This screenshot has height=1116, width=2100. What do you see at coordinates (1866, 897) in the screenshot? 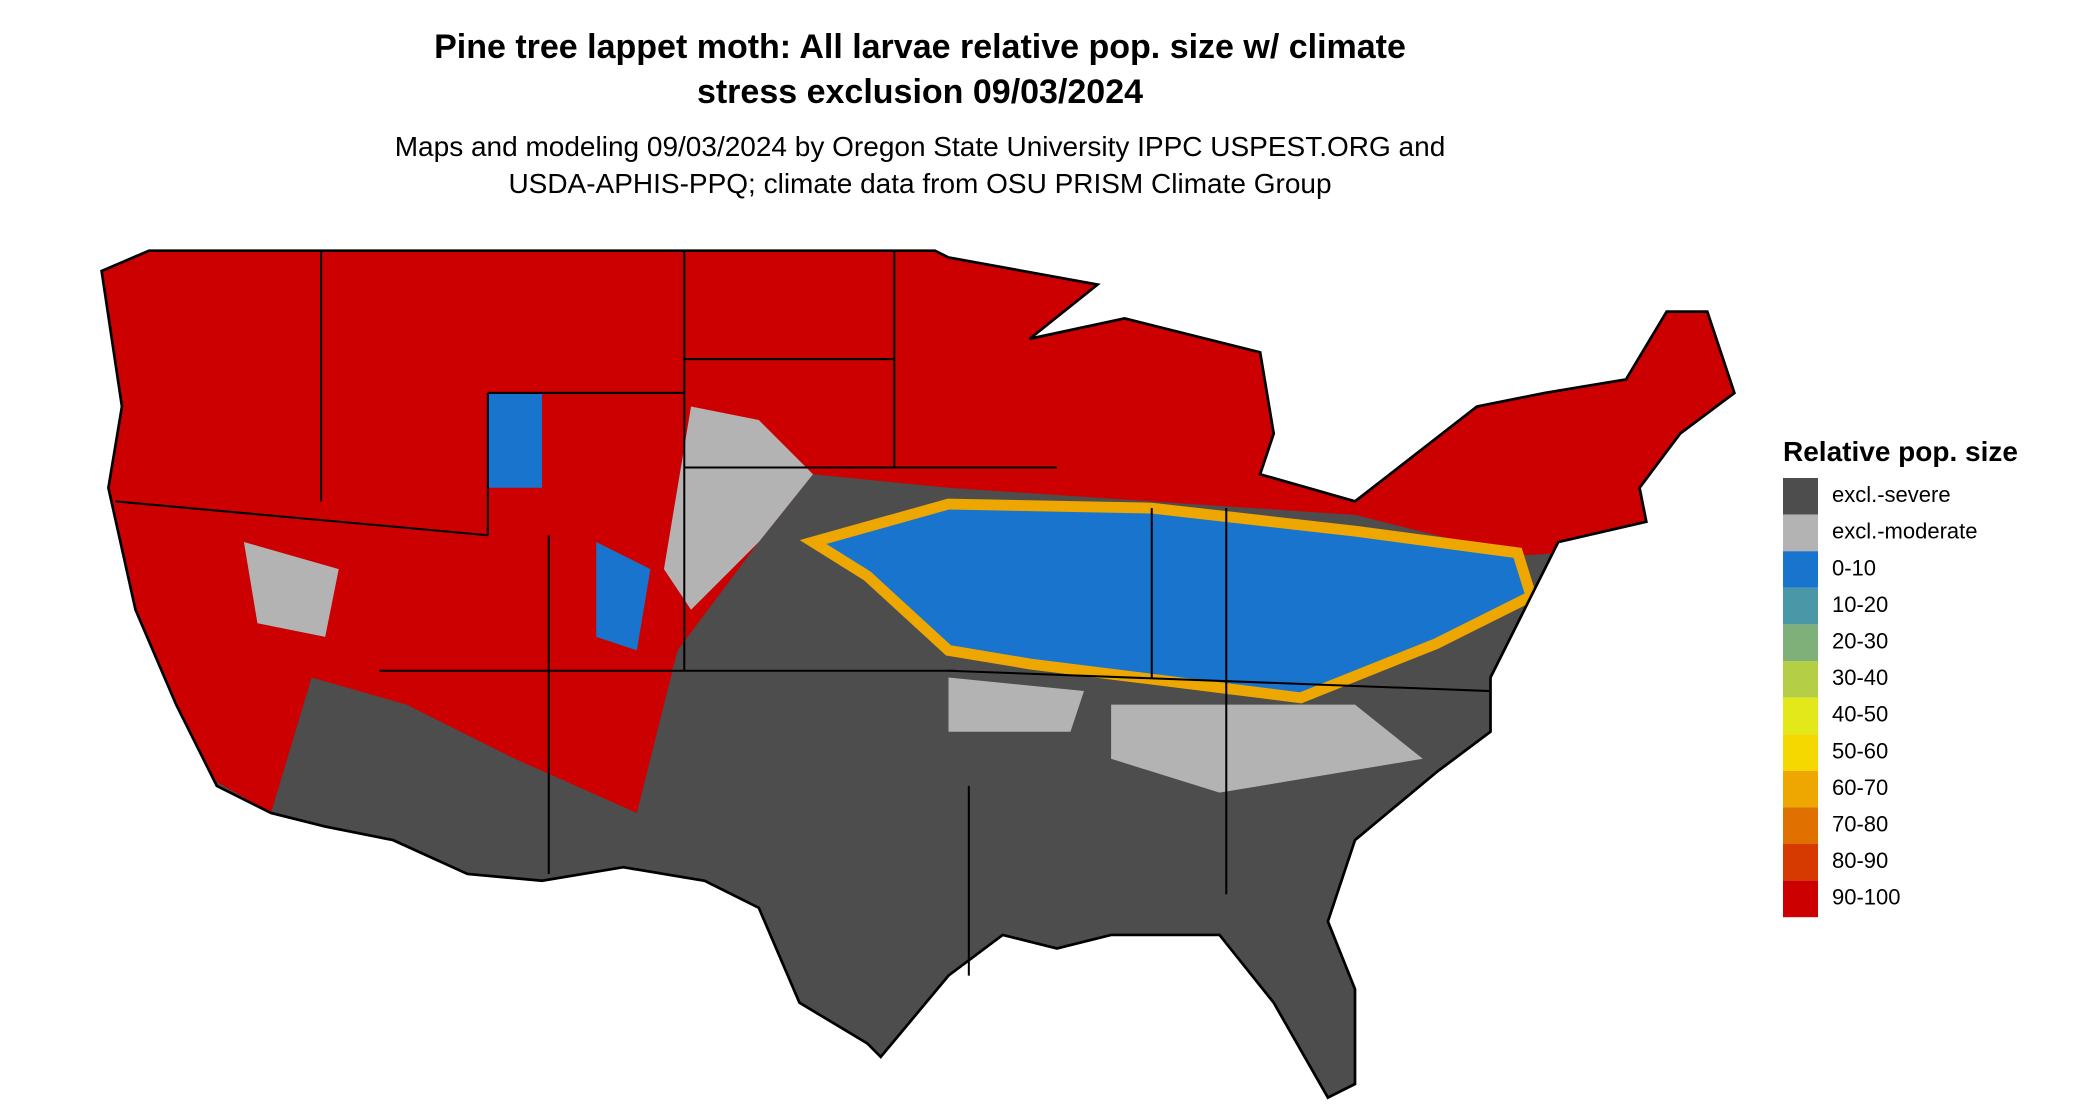
I see `legend-label: 90-100` at bounding box center [1866, 897].